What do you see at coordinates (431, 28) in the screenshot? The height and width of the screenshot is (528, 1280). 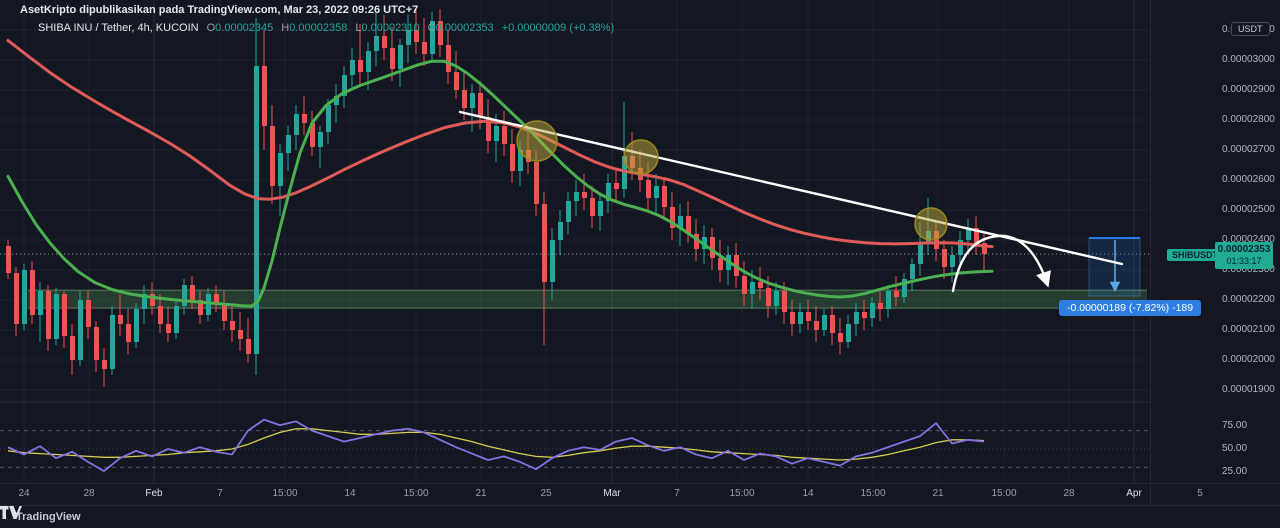 I see `ohlc-key: C` at bounding box center [431, 28].